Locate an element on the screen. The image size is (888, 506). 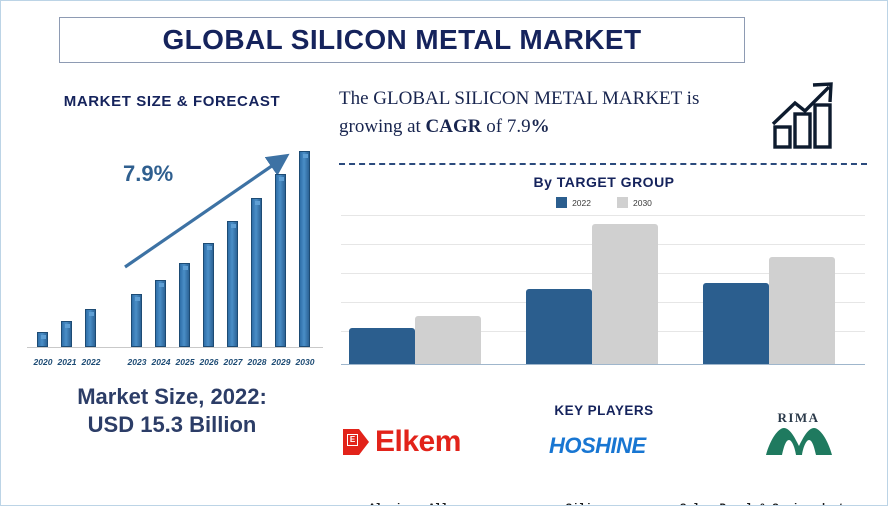
elkem-wordmark: Elkem is located at coordinates (418, 441).